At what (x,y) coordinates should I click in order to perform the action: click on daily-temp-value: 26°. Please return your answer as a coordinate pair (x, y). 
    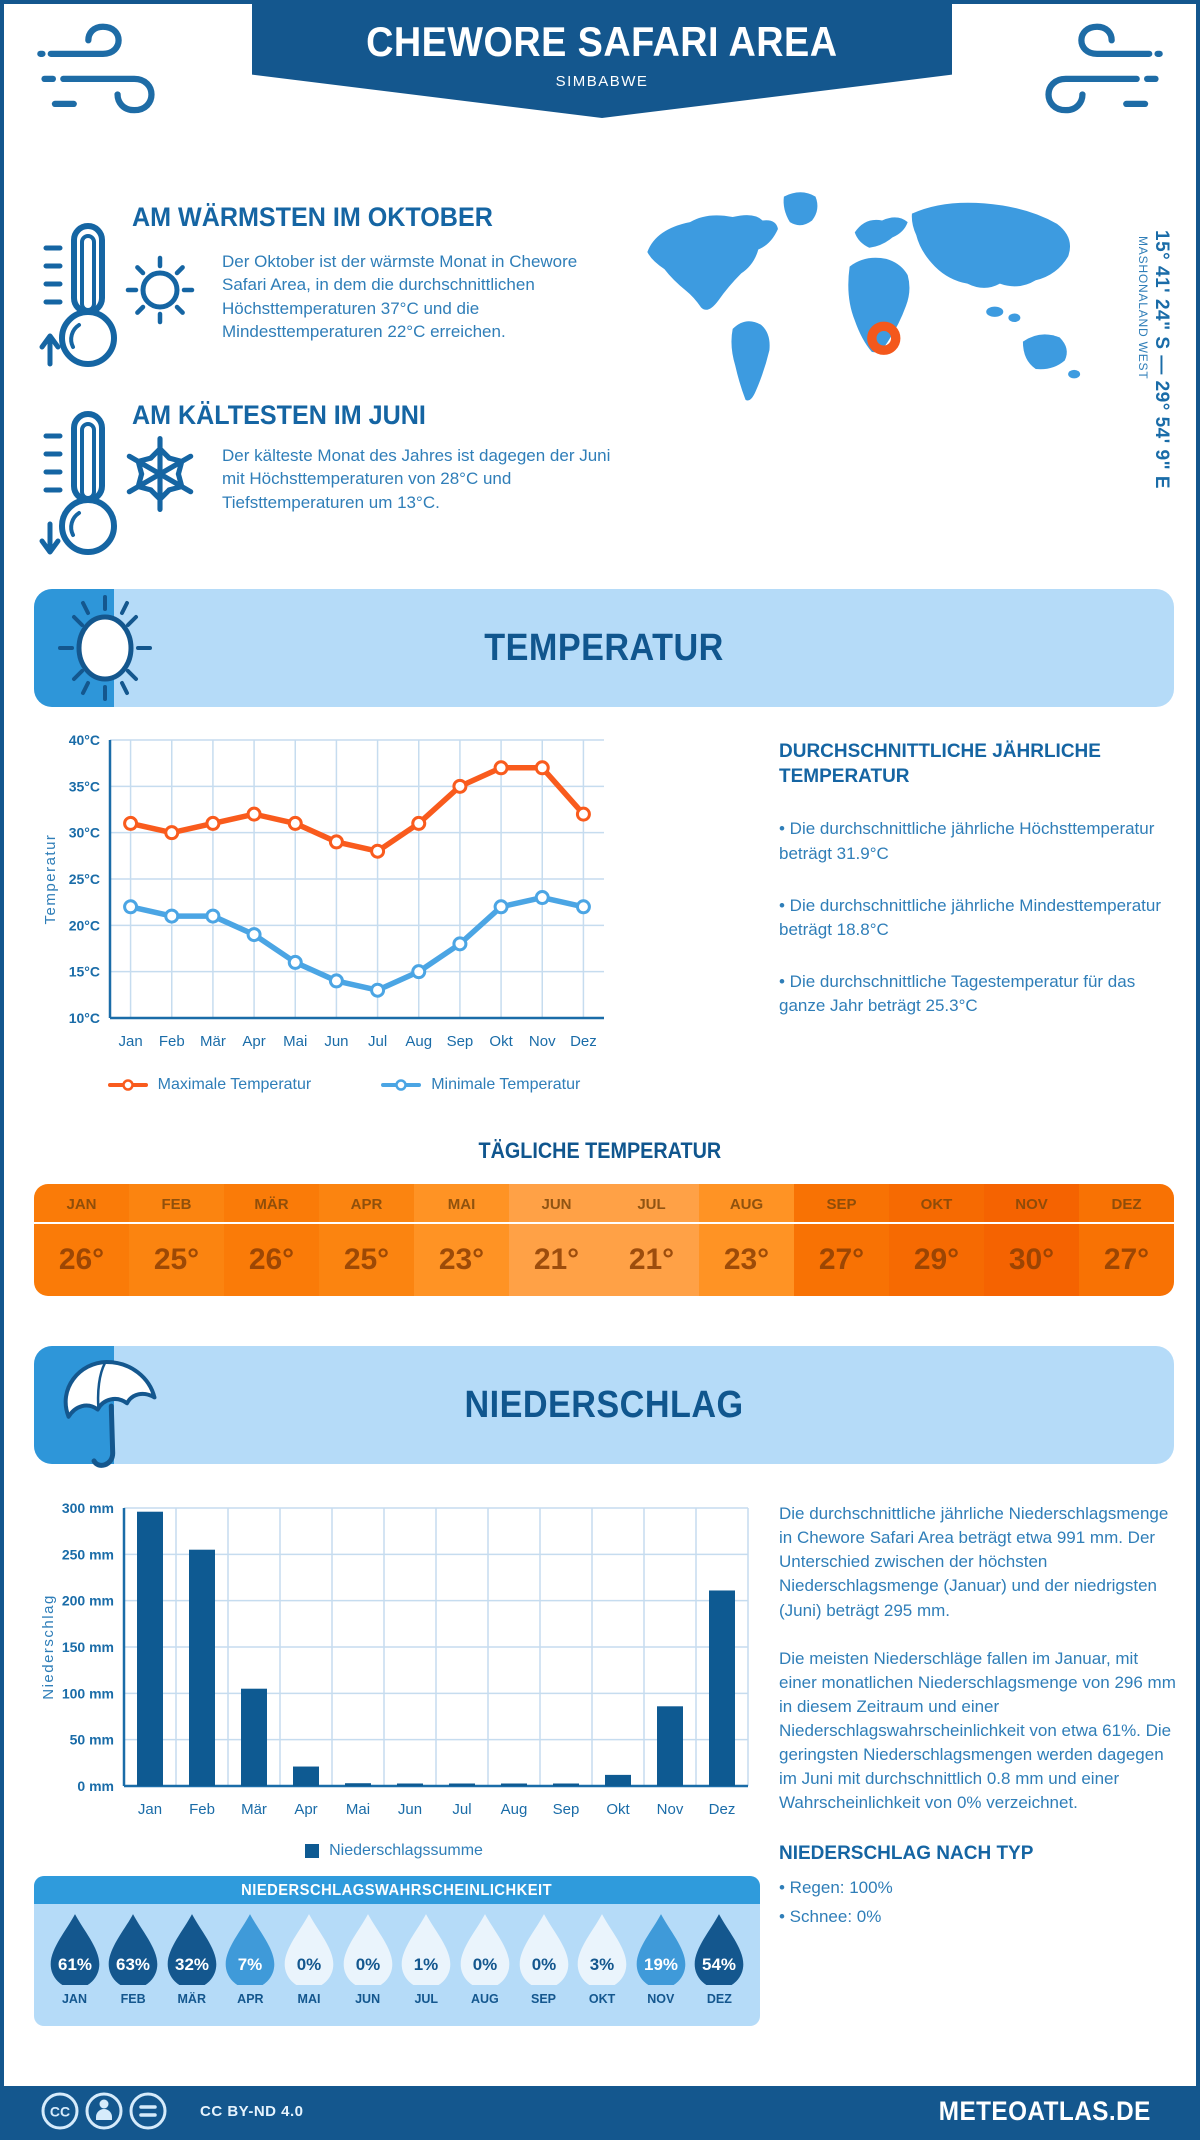
    Looking at the image, I should click on (81, 1259).